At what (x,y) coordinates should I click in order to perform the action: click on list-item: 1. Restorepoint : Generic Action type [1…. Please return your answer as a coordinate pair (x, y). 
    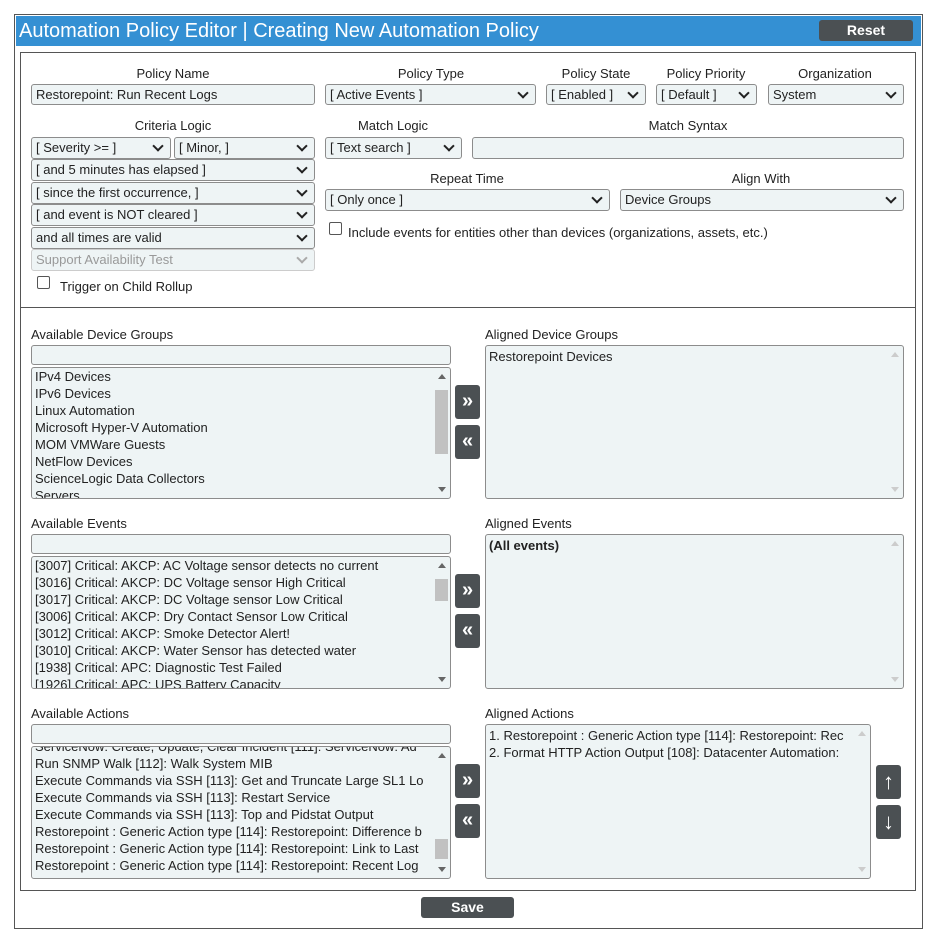
    Looking at the image, I should click on (666, 735).